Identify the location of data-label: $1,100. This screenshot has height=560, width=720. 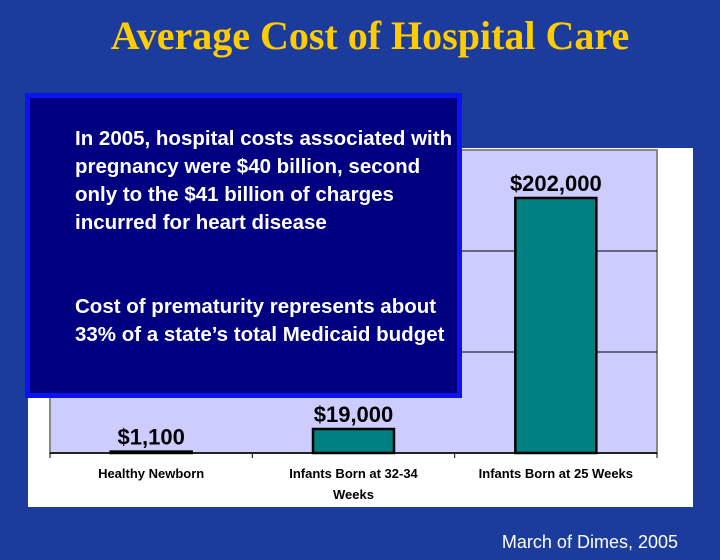
(151, 437).